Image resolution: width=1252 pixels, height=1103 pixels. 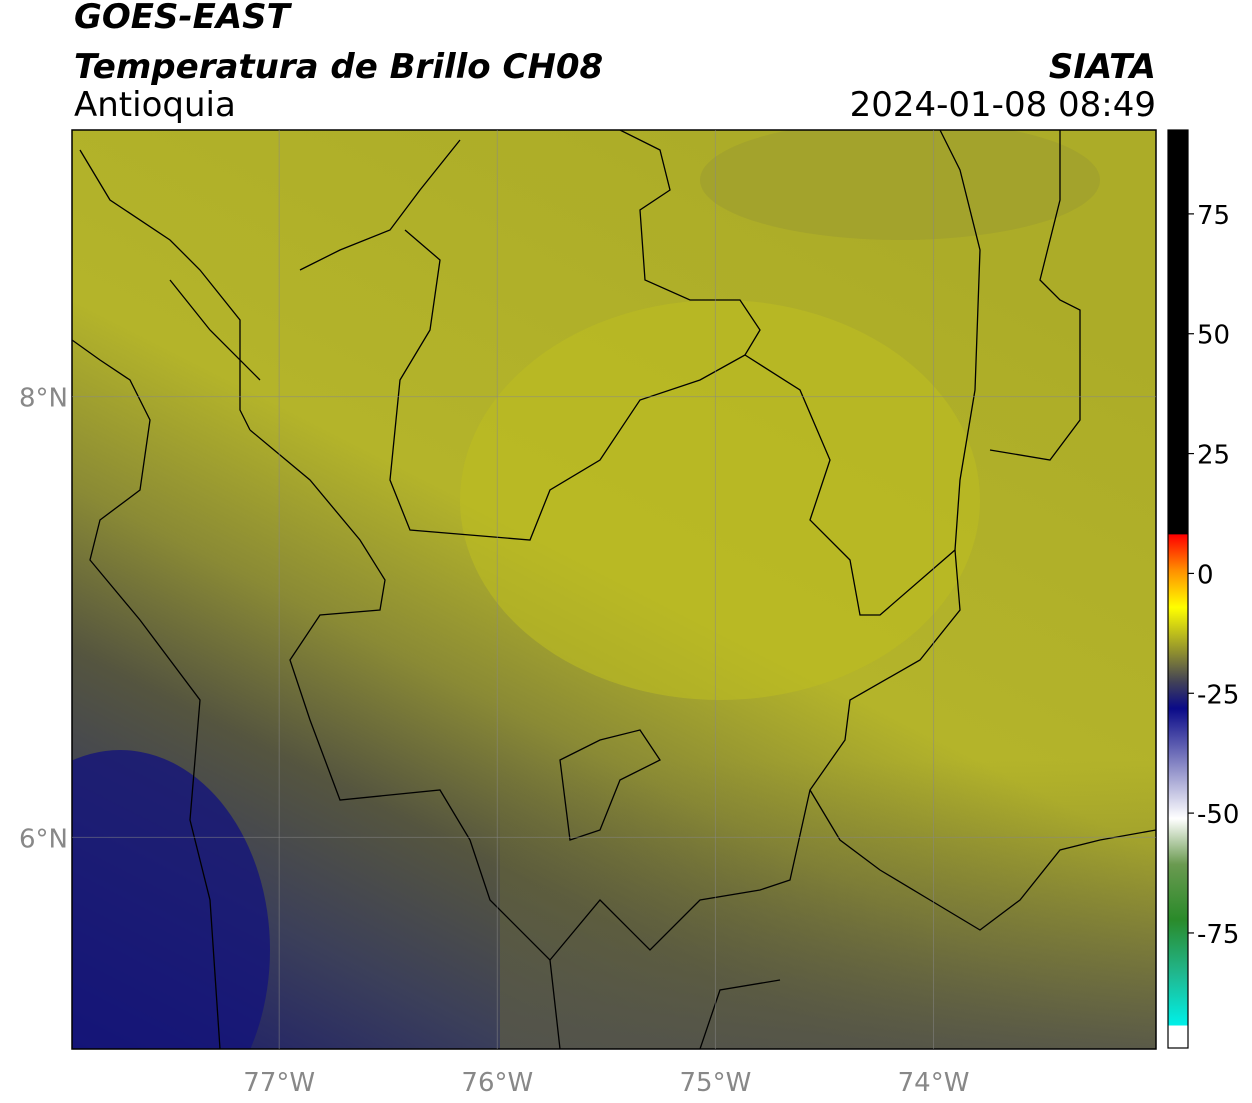 I want to click on y-tick-label: 6°N, so click(x=43, y=839).